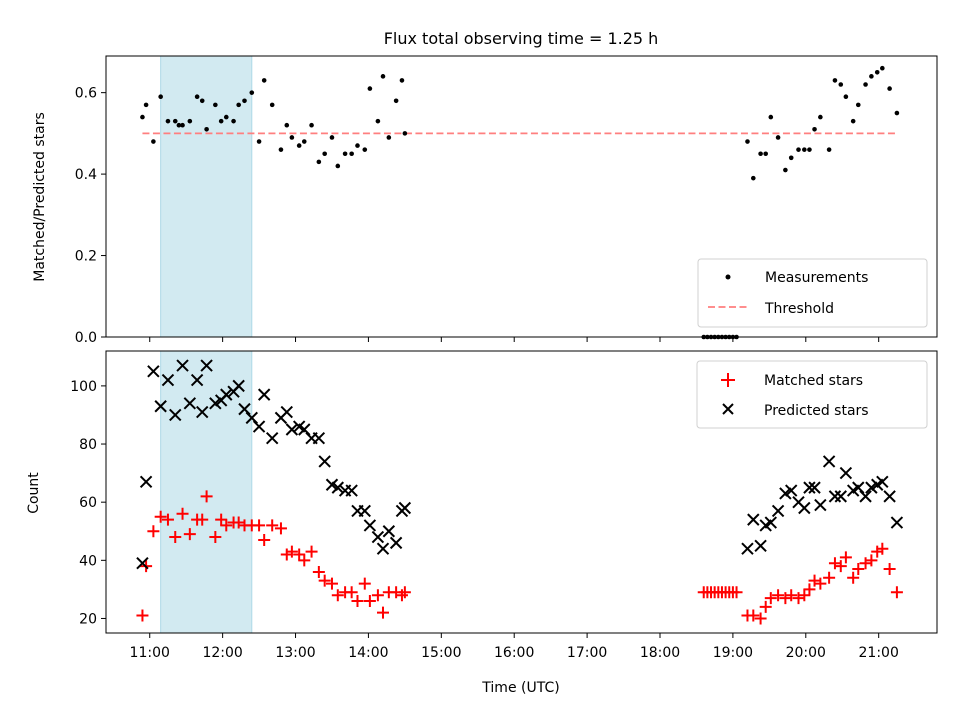 Image resolution: width=960 pixels, height=720 pixels. What do you see at coordinates (88, 445) in the screenshot?
I see `y-tick-label: 80` at bounding box center [88, 445].